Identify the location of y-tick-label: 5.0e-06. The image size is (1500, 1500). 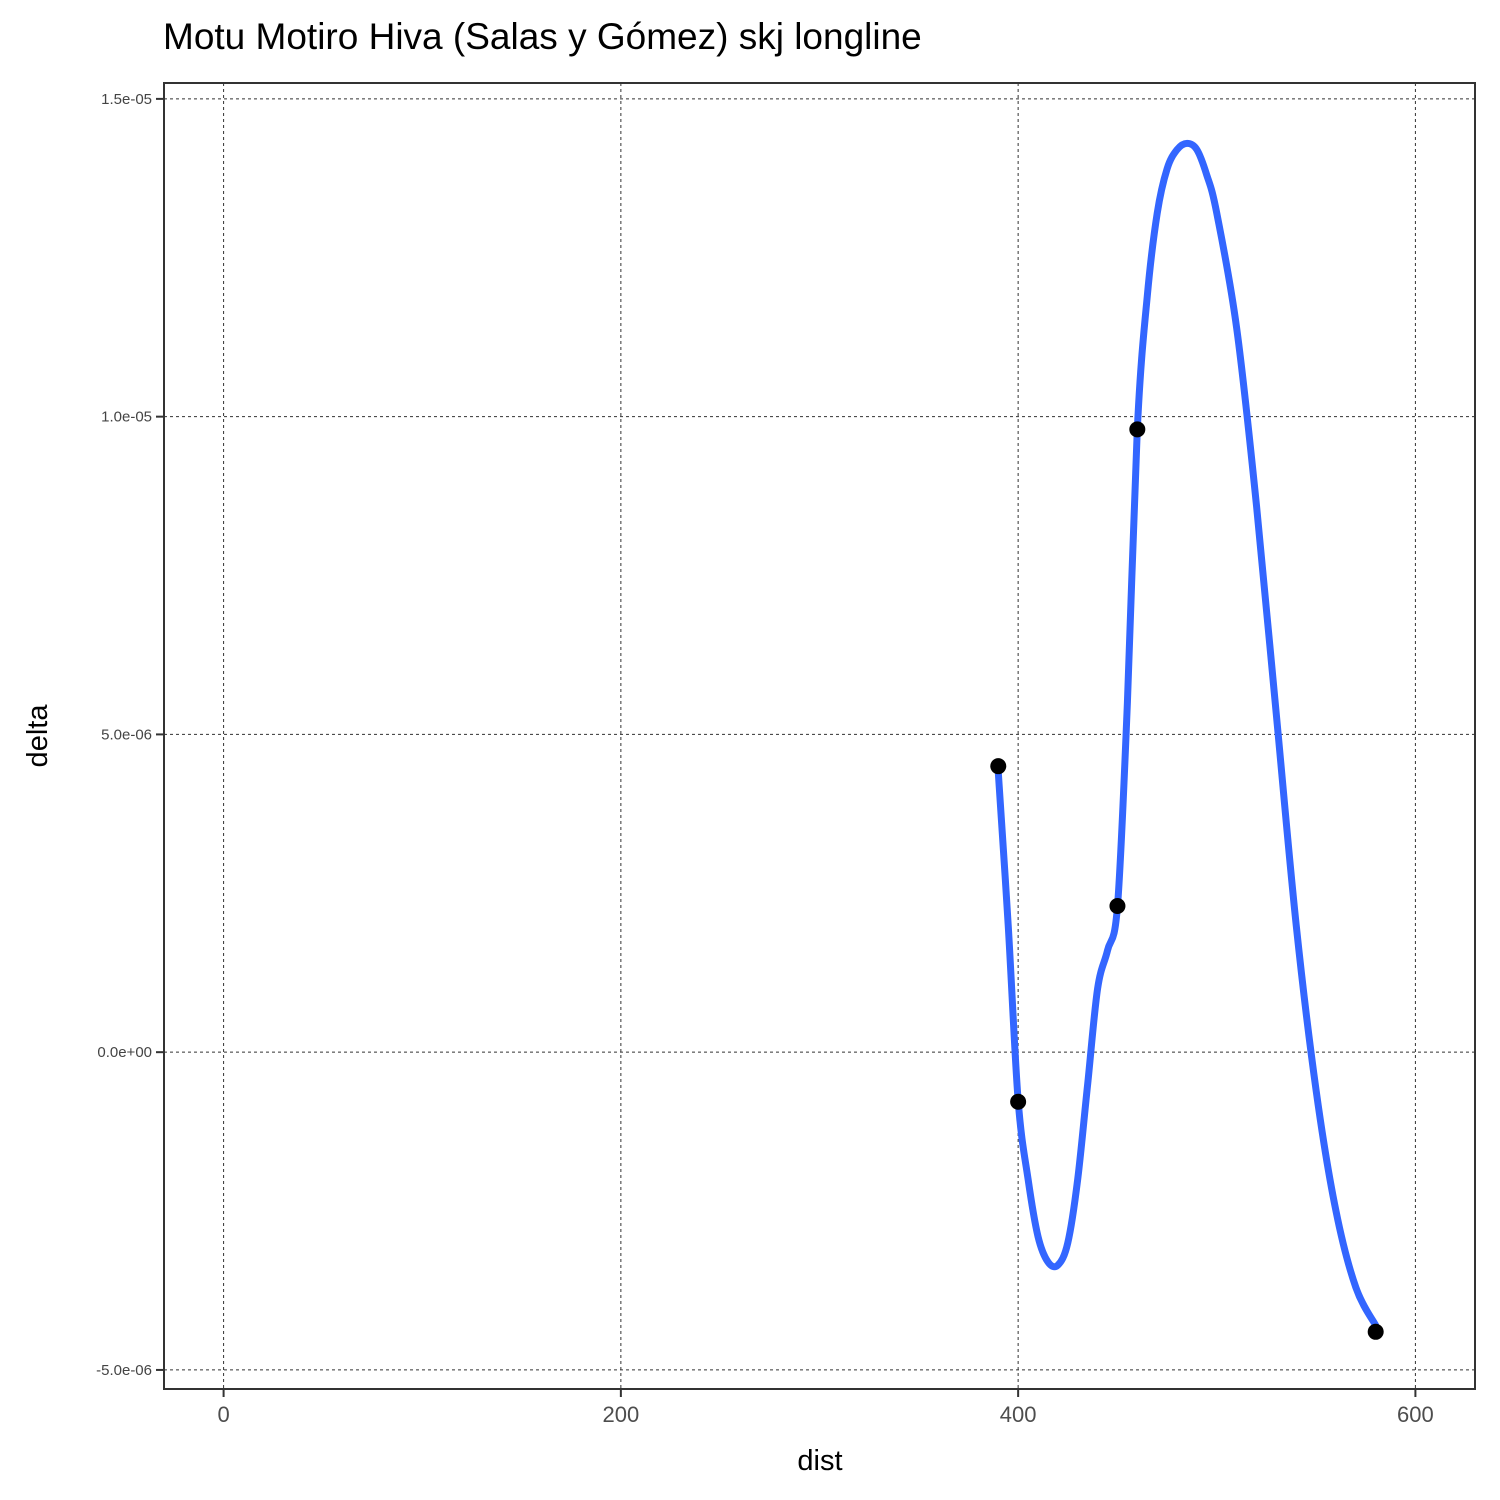
(126, 734).